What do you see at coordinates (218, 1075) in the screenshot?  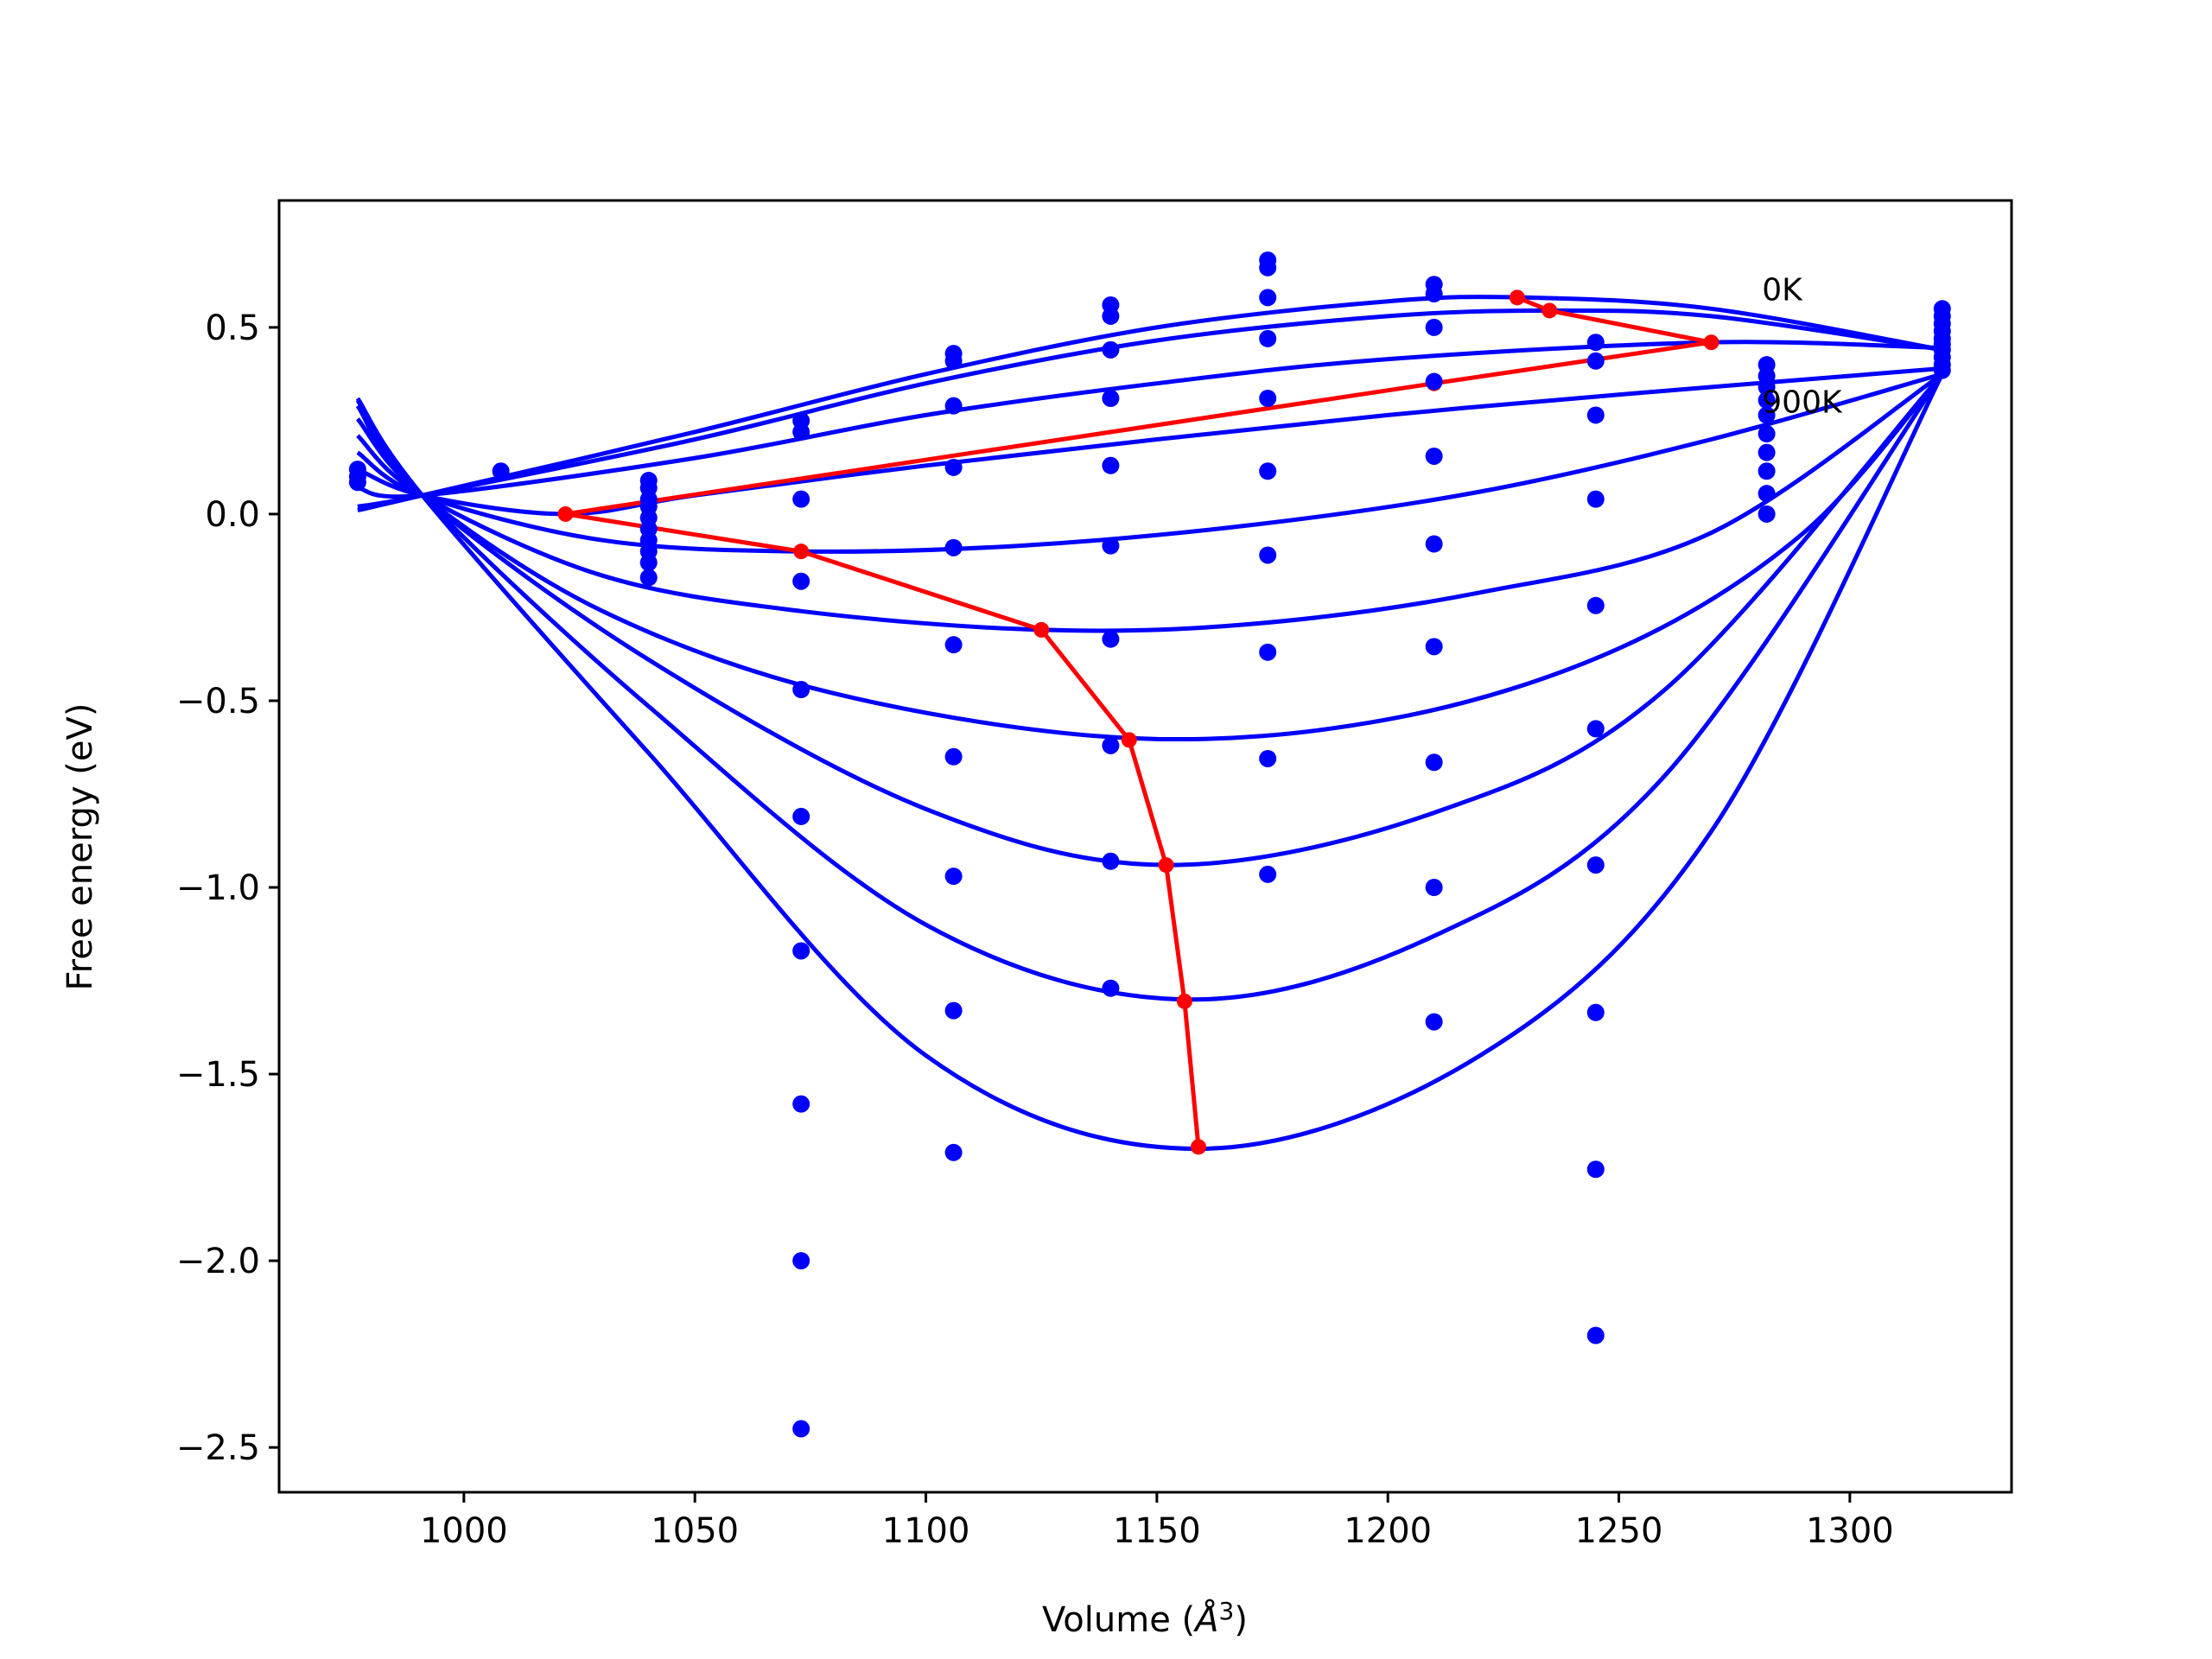 I see `y-tick-label: −1.5` at bounding box center [218, 1075].